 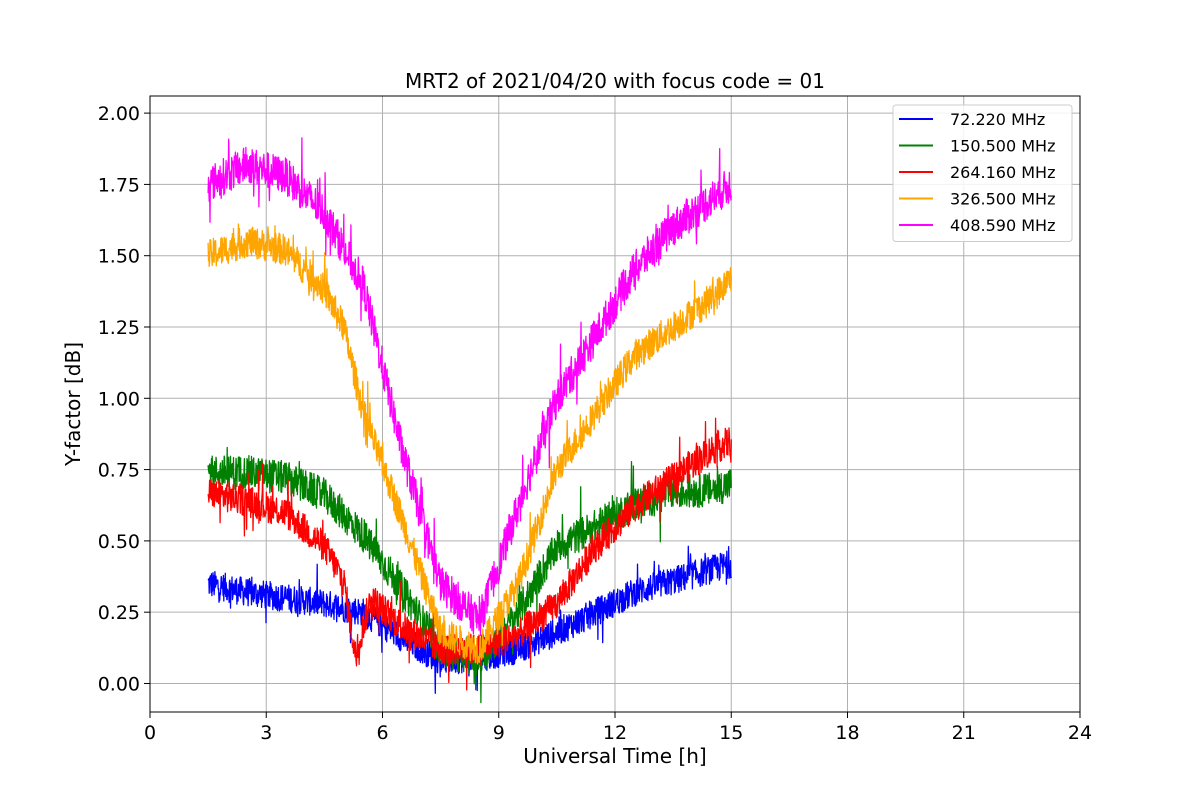 I want to click on y-tick-label: 1.25, so click(x=119, y=328).